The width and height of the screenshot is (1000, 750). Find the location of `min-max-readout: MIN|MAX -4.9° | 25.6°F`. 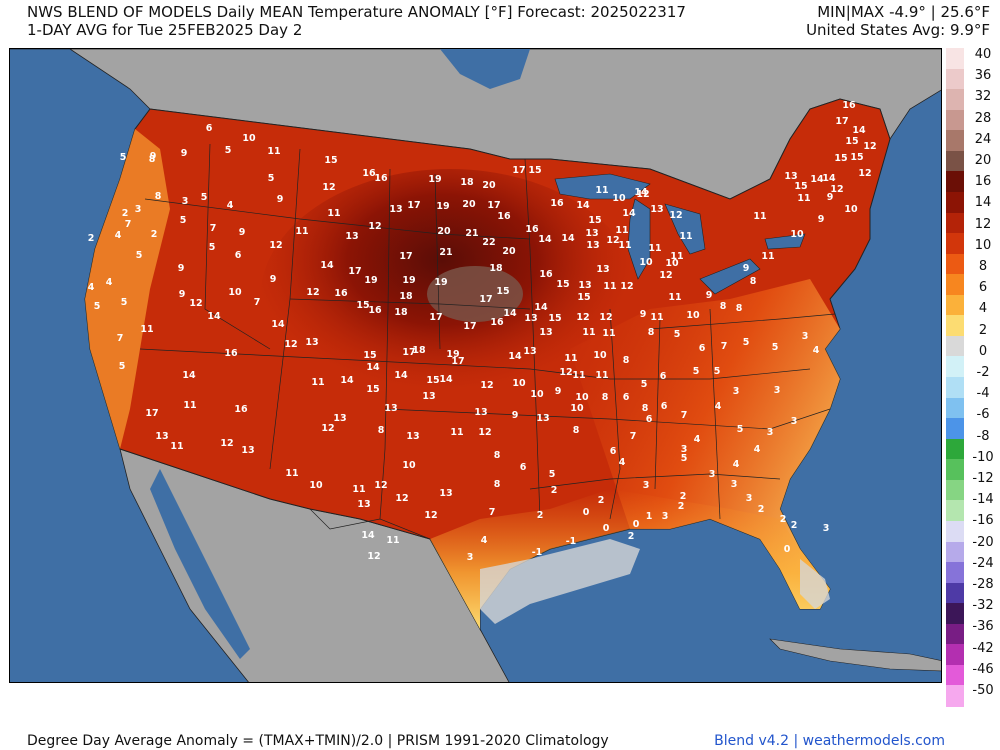

min-max-readout: MIN|MAX -4.9° | 25.6°F is located at coordinates (903, 12).